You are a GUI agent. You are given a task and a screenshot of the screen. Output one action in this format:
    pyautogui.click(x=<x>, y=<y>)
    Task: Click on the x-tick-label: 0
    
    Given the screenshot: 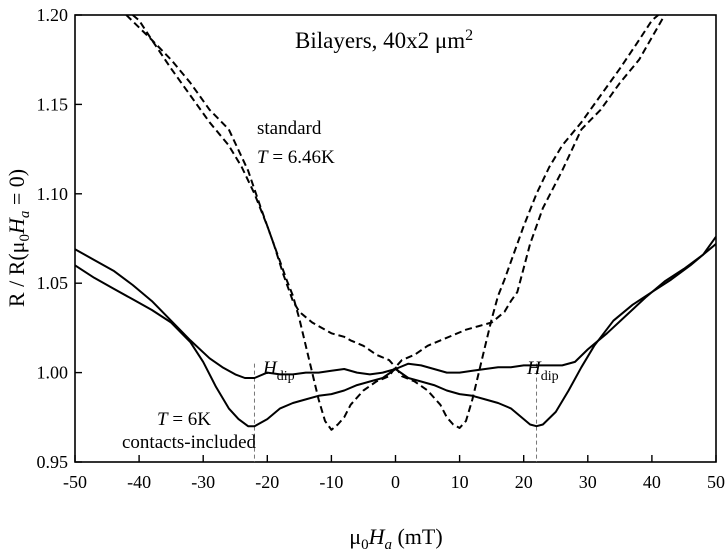 What is the action you would take?
    pyautogui.click(x=395, y=482)
    